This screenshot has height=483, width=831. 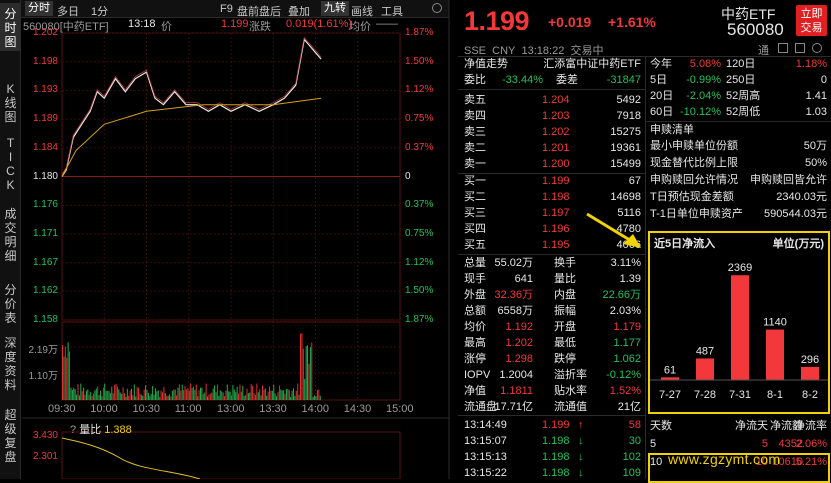 I want to click on toolbar-tab-4: 盘前盘后, so click(x=259, y=12).